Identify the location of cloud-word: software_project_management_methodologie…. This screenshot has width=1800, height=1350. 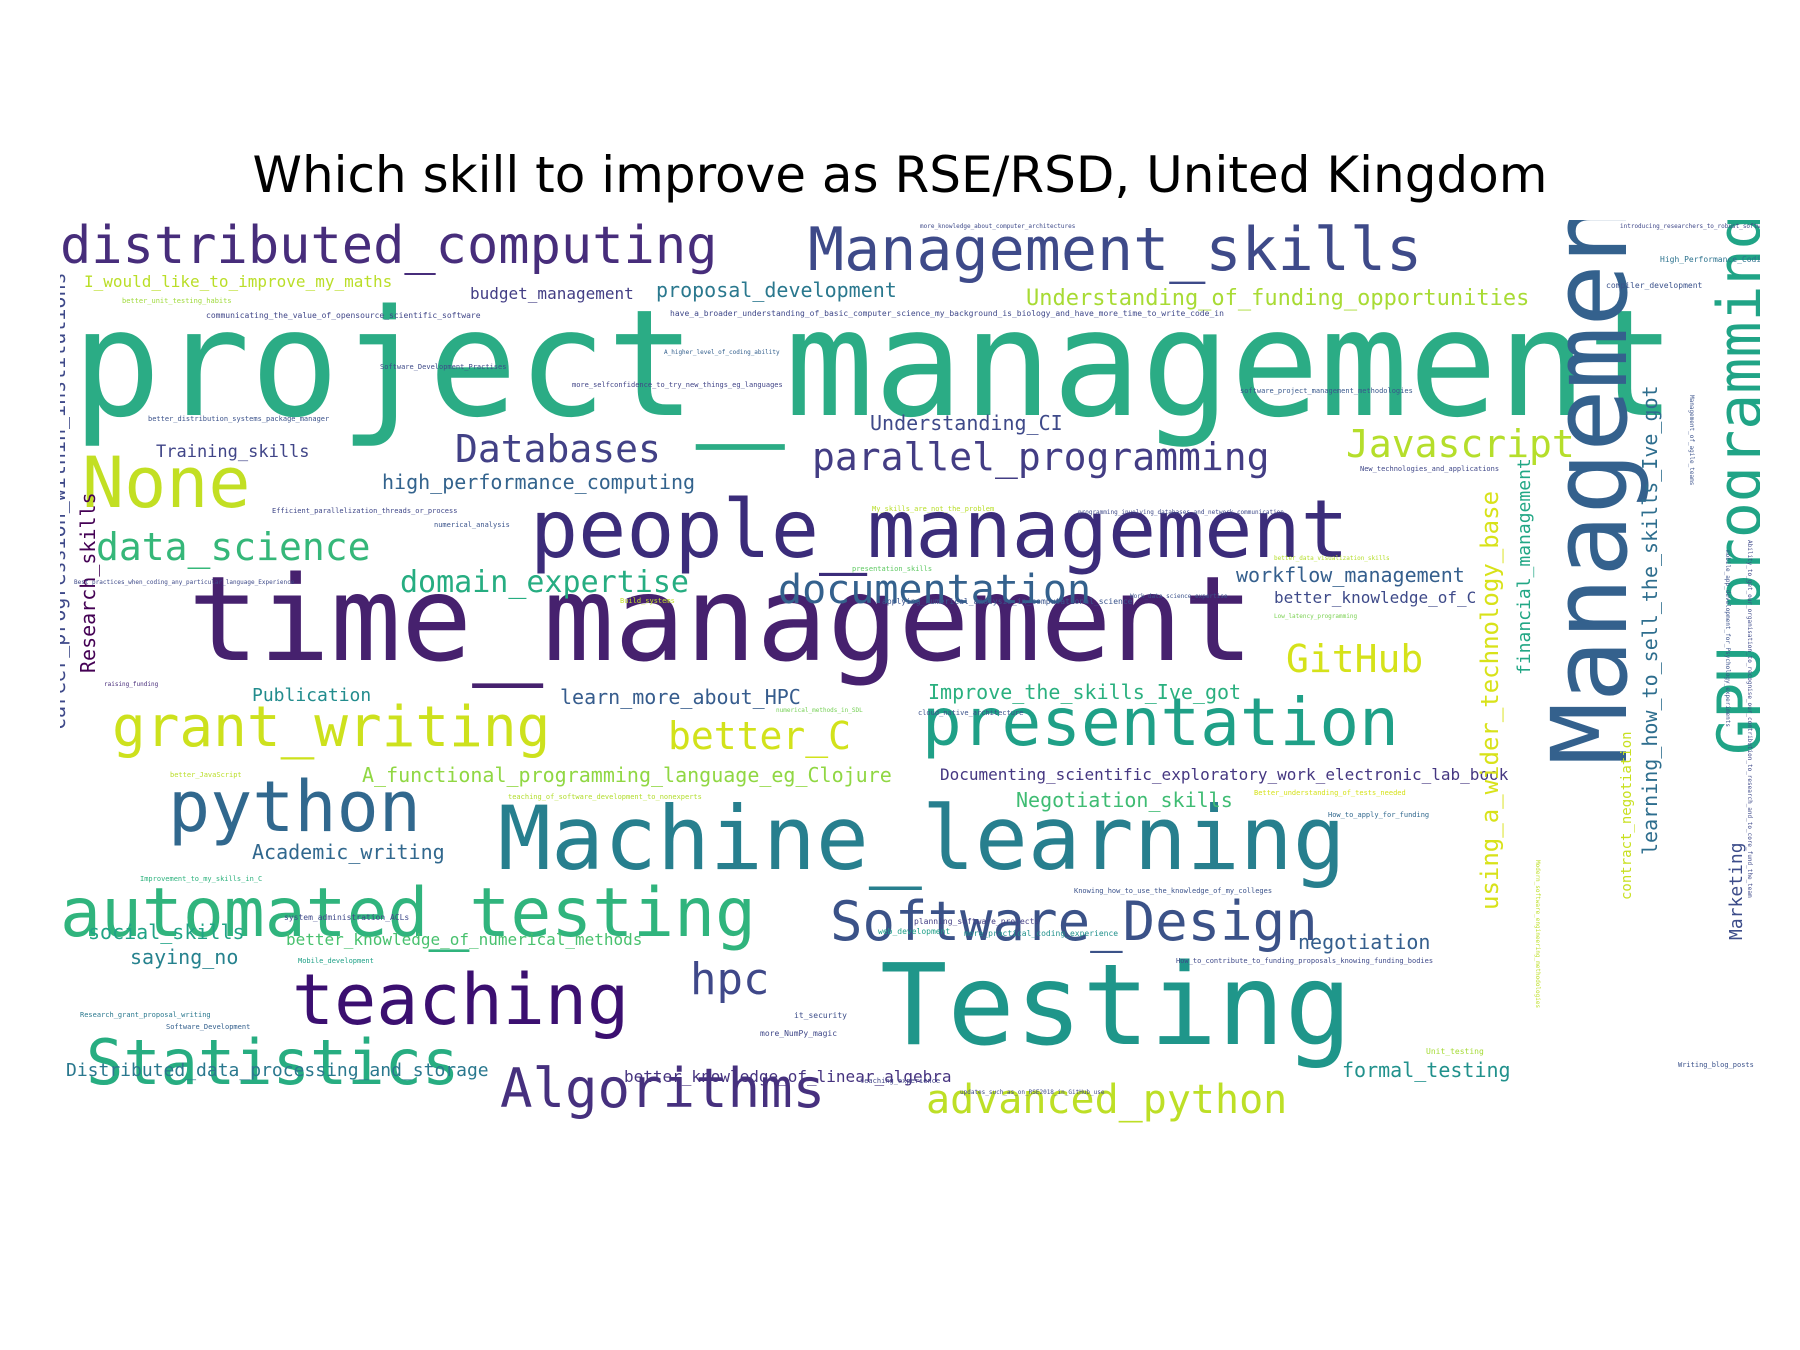
(1326, 391).